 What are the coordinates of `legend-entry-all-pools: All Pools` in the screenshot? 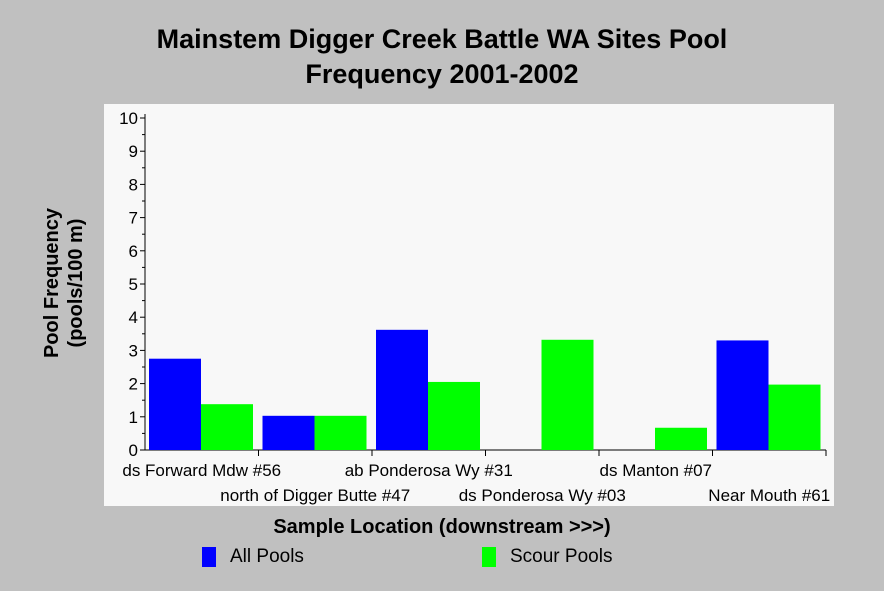 It's located at (253, 557).